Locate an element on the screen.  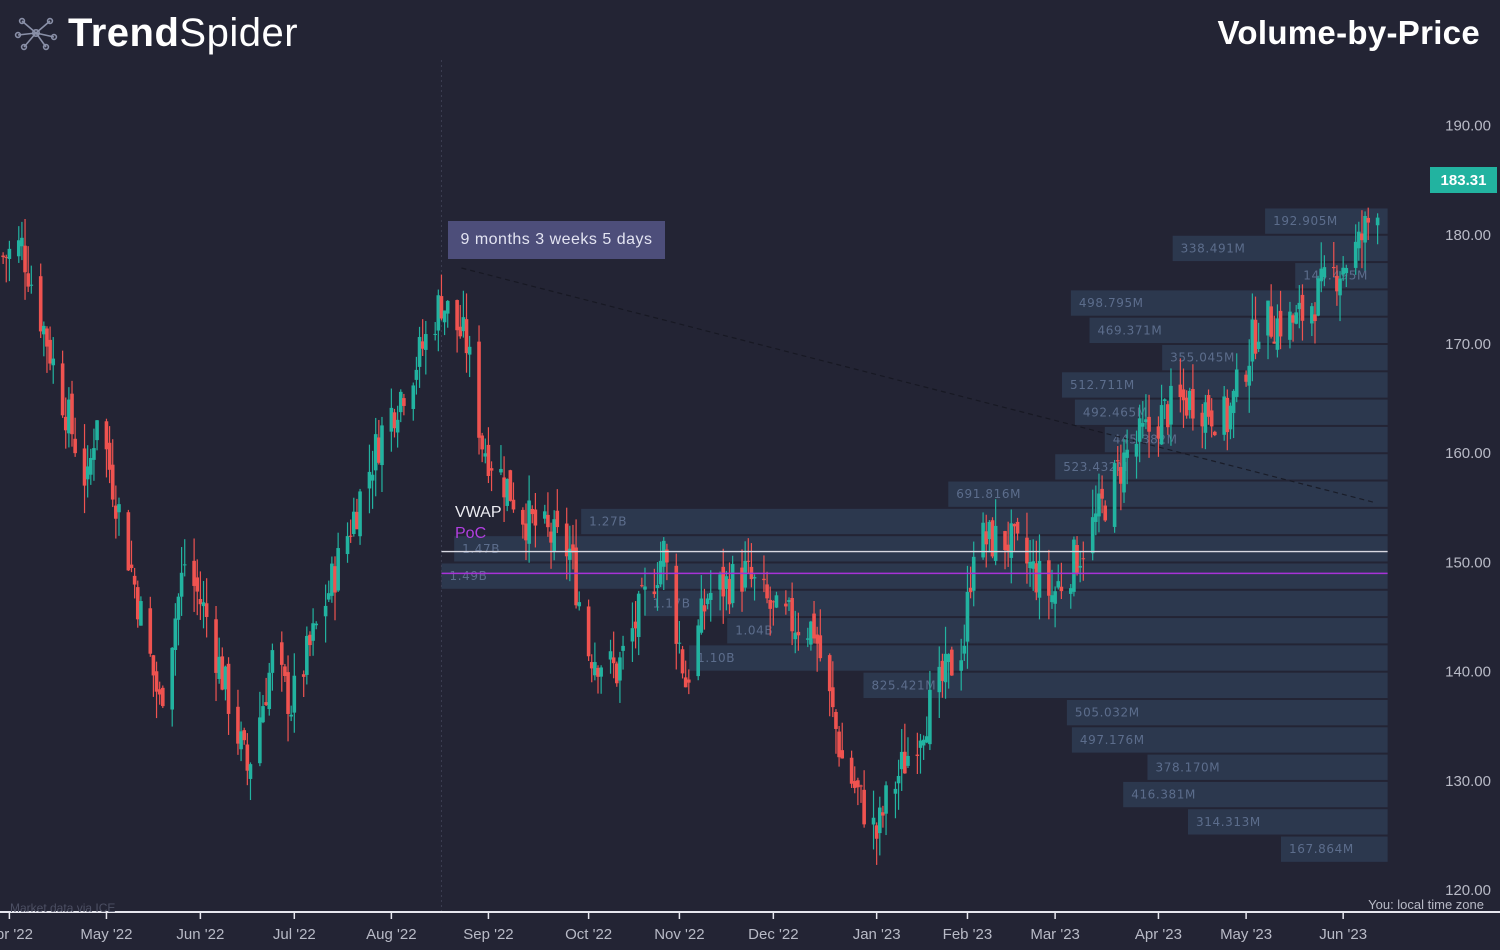
measure-duration-label: 9 months 3 weeks 5 days is located at coordinates (556, 240).